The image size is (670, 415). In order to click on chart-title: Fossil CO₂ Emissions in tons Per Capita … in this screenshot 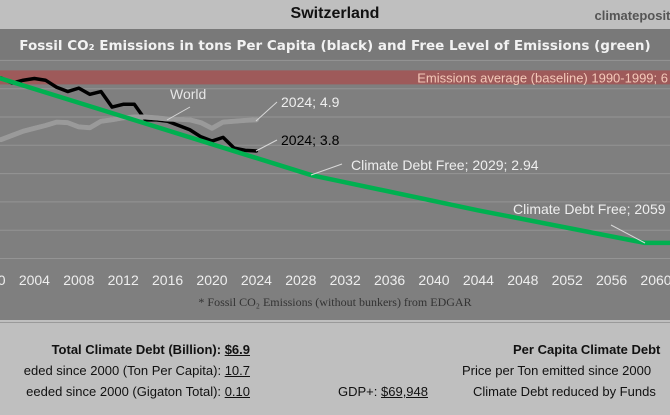, I will do `click(334, 46)`.